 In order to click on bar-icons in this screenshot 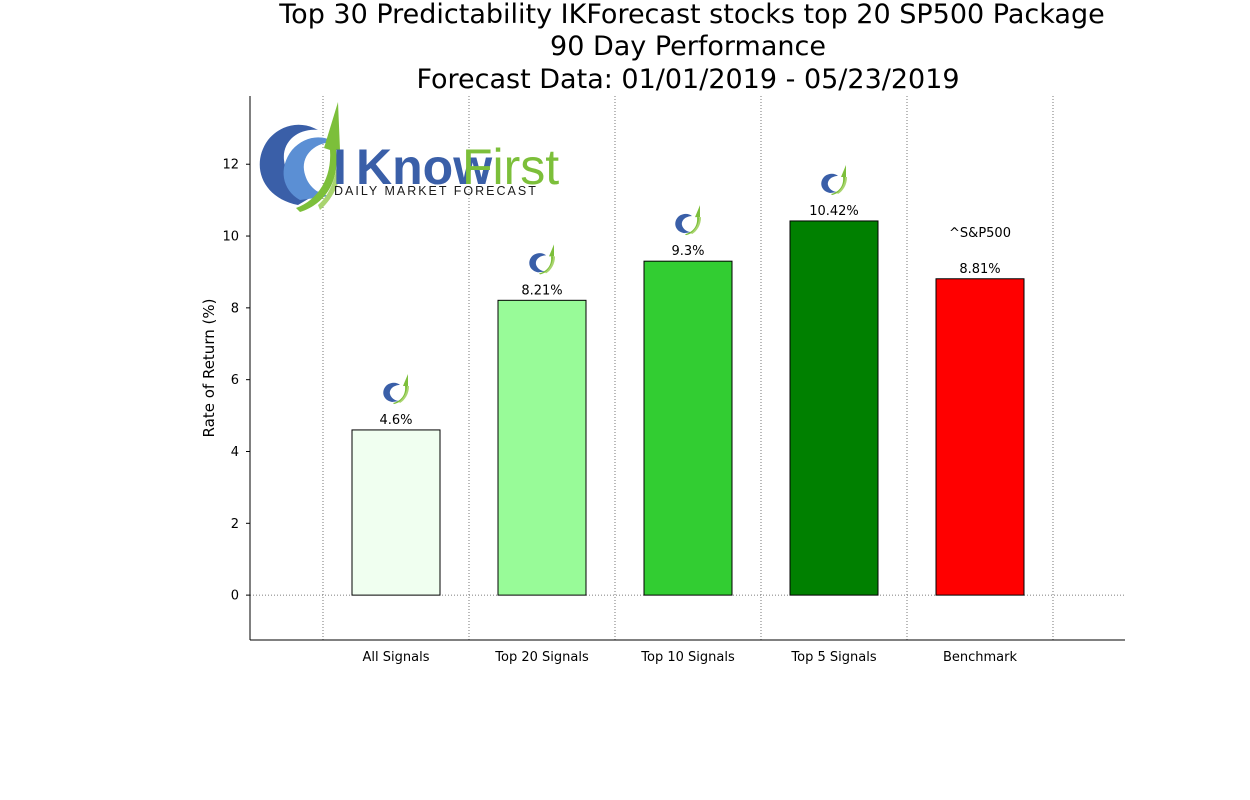, I will do `click(615, 284)`.